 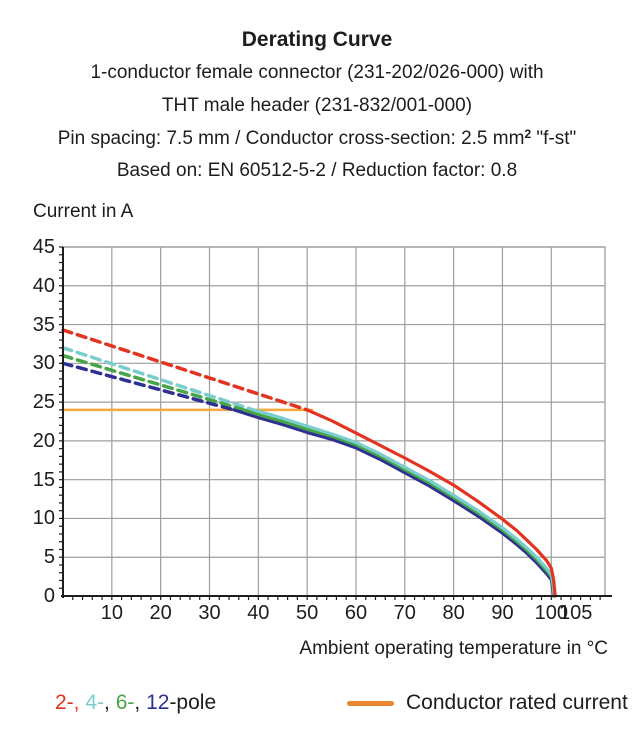 I want to click on legend-pole-token: 2-,, so click(x=67, y=702).